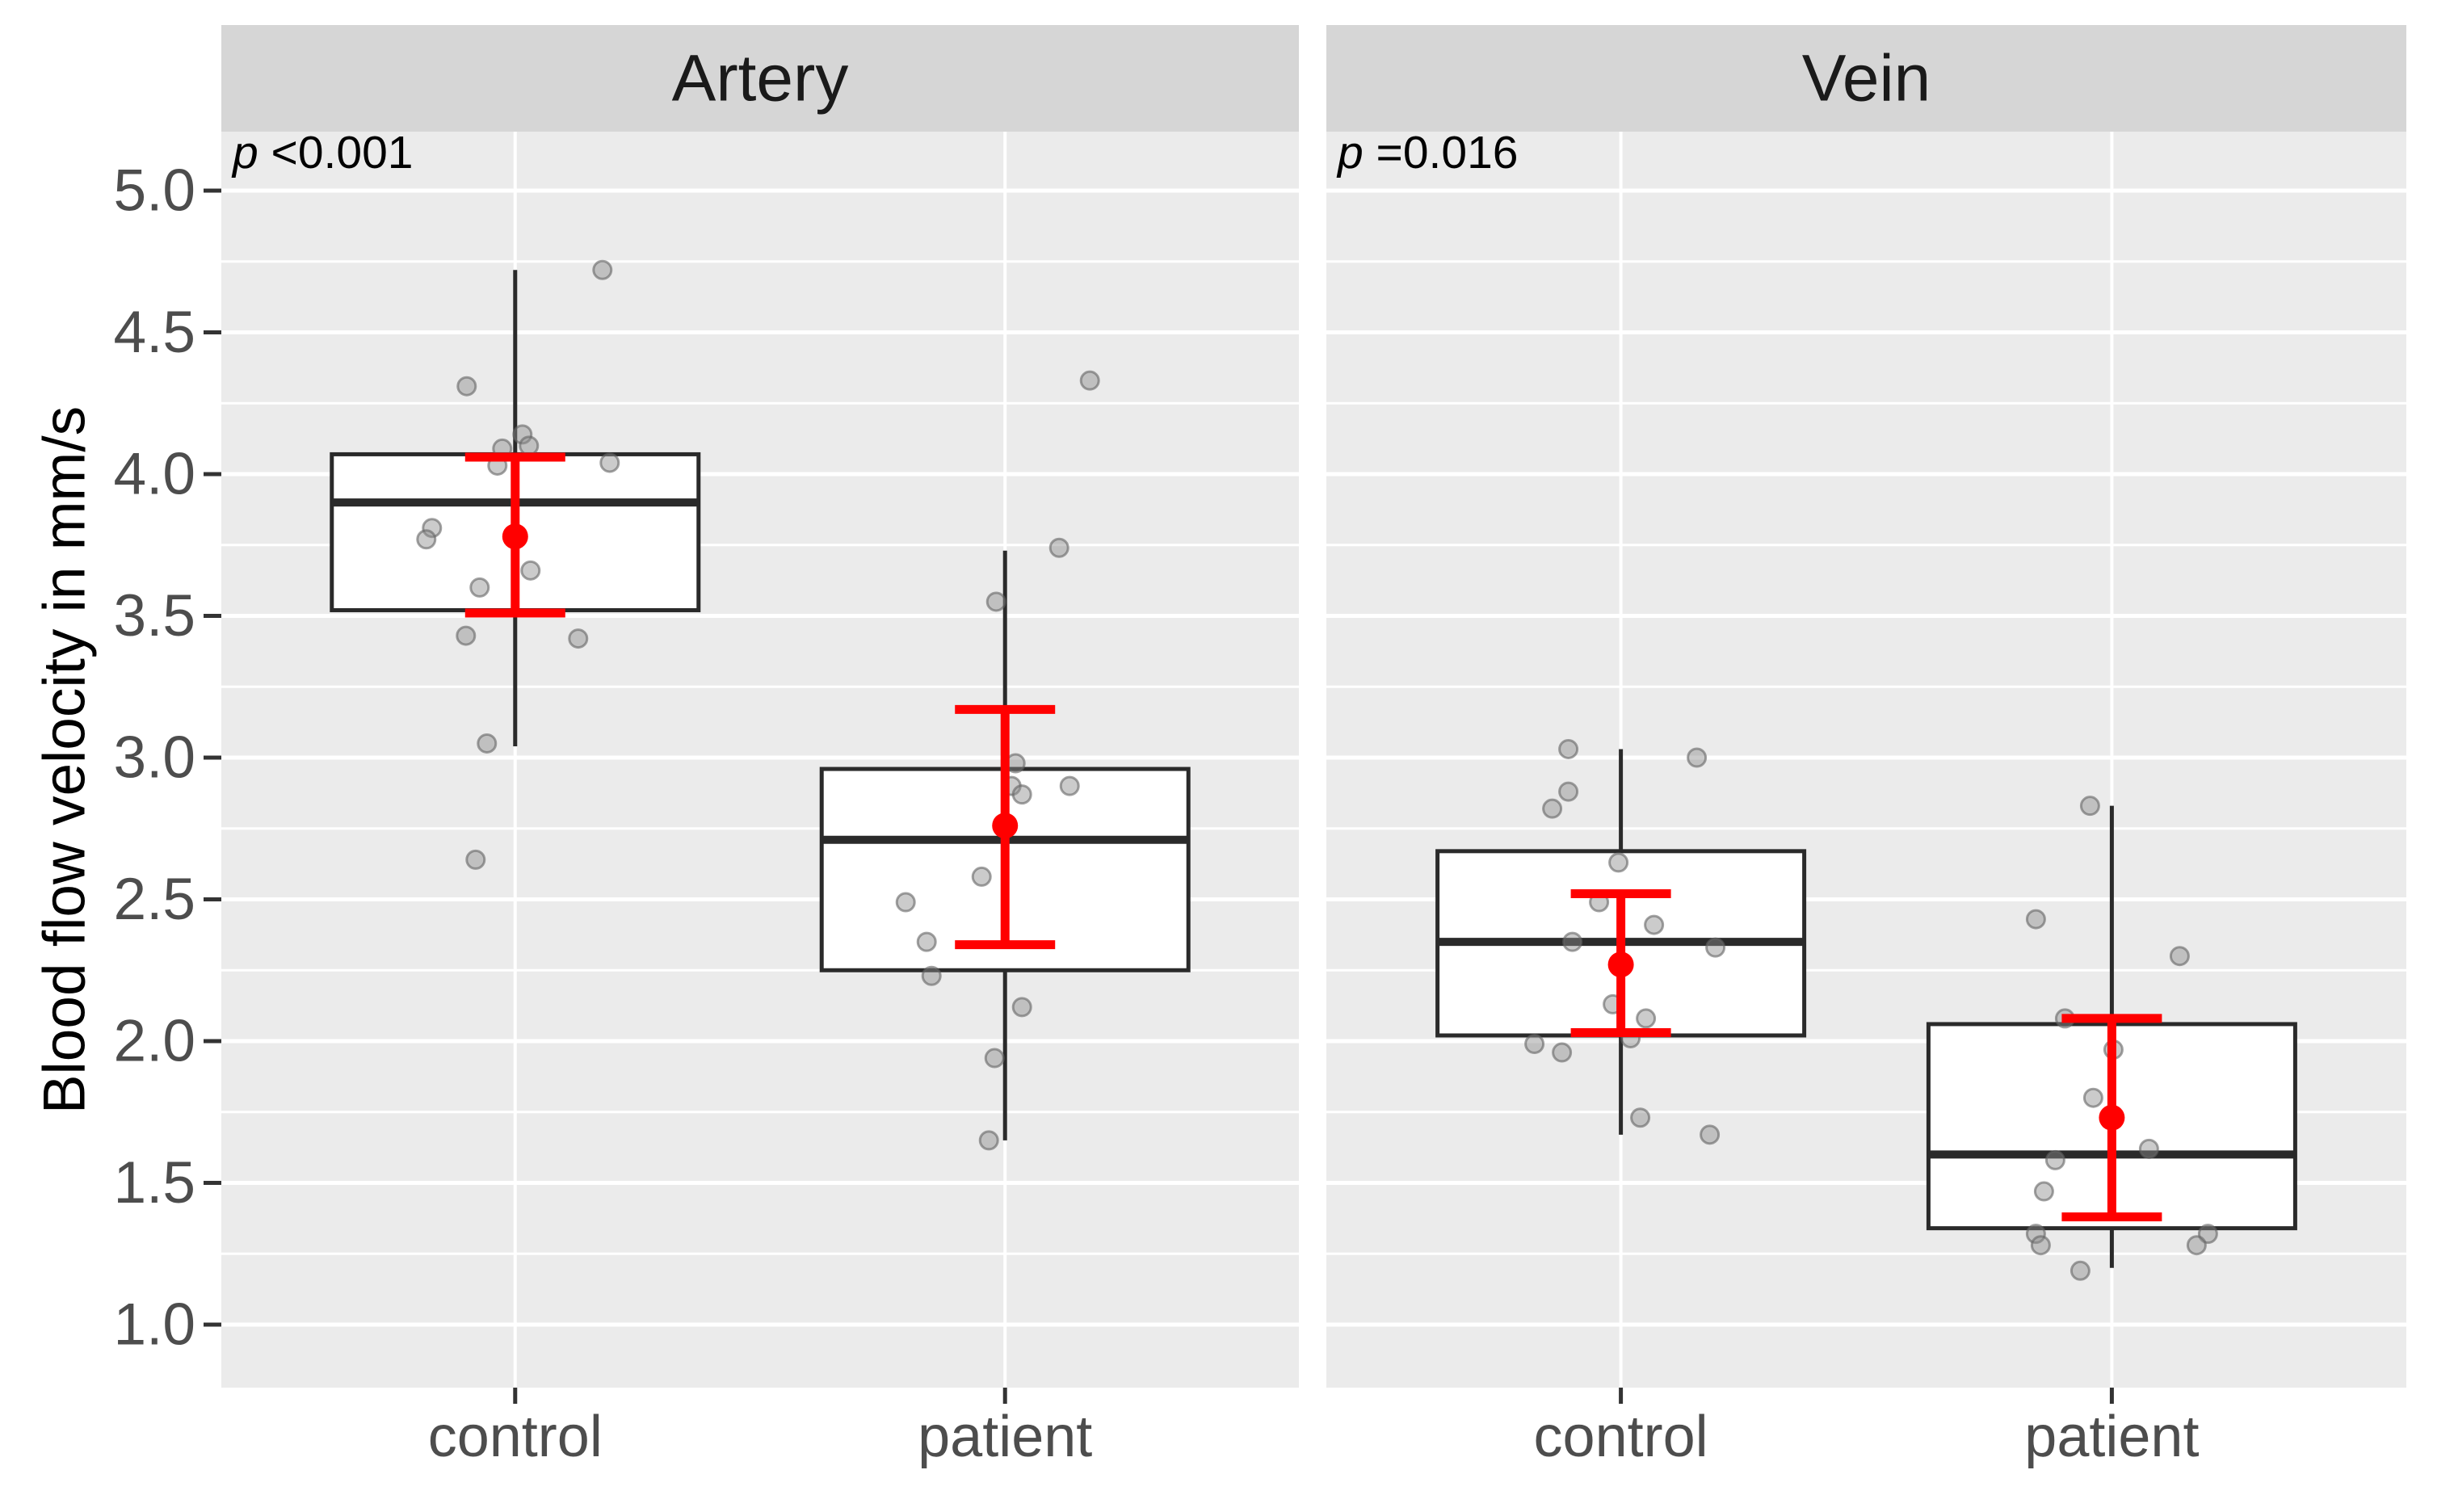 This screenshot has width=2454, height=1512. I want to click on facet-strip-label: Vein, so click(1867, 79).